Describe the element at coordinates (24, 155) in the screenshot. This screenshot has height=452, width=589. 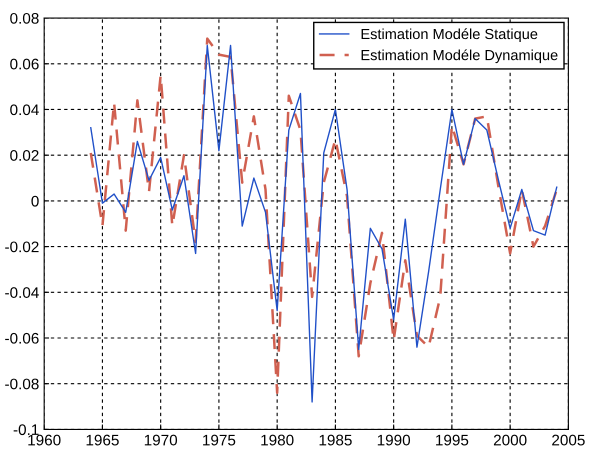
I see `y-tick-label: 0.02` at that location.